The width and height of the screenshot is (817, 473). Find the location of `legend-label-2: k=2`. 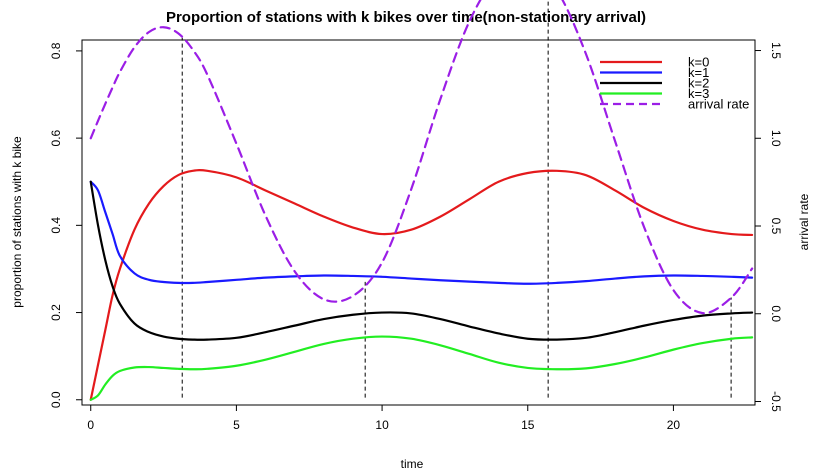

legend-label-2: k=2 is located at coordinates (698, 83).